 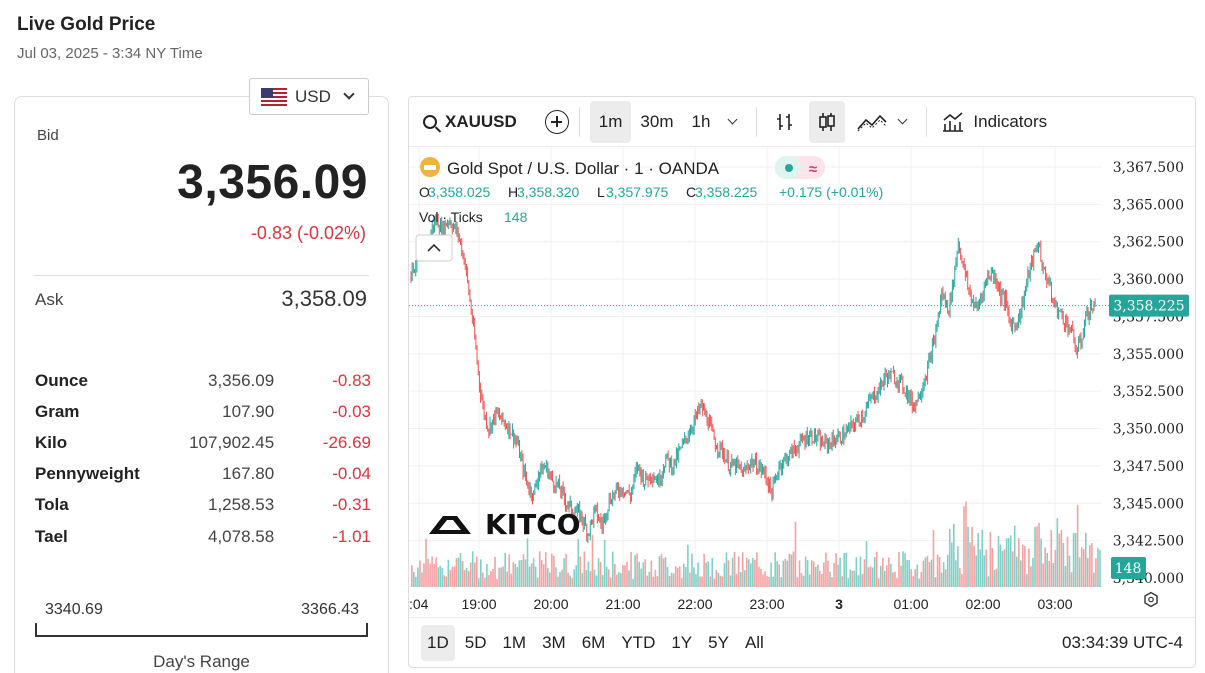 I want to click on gold-bar-icon, so click(x=430, y=167).